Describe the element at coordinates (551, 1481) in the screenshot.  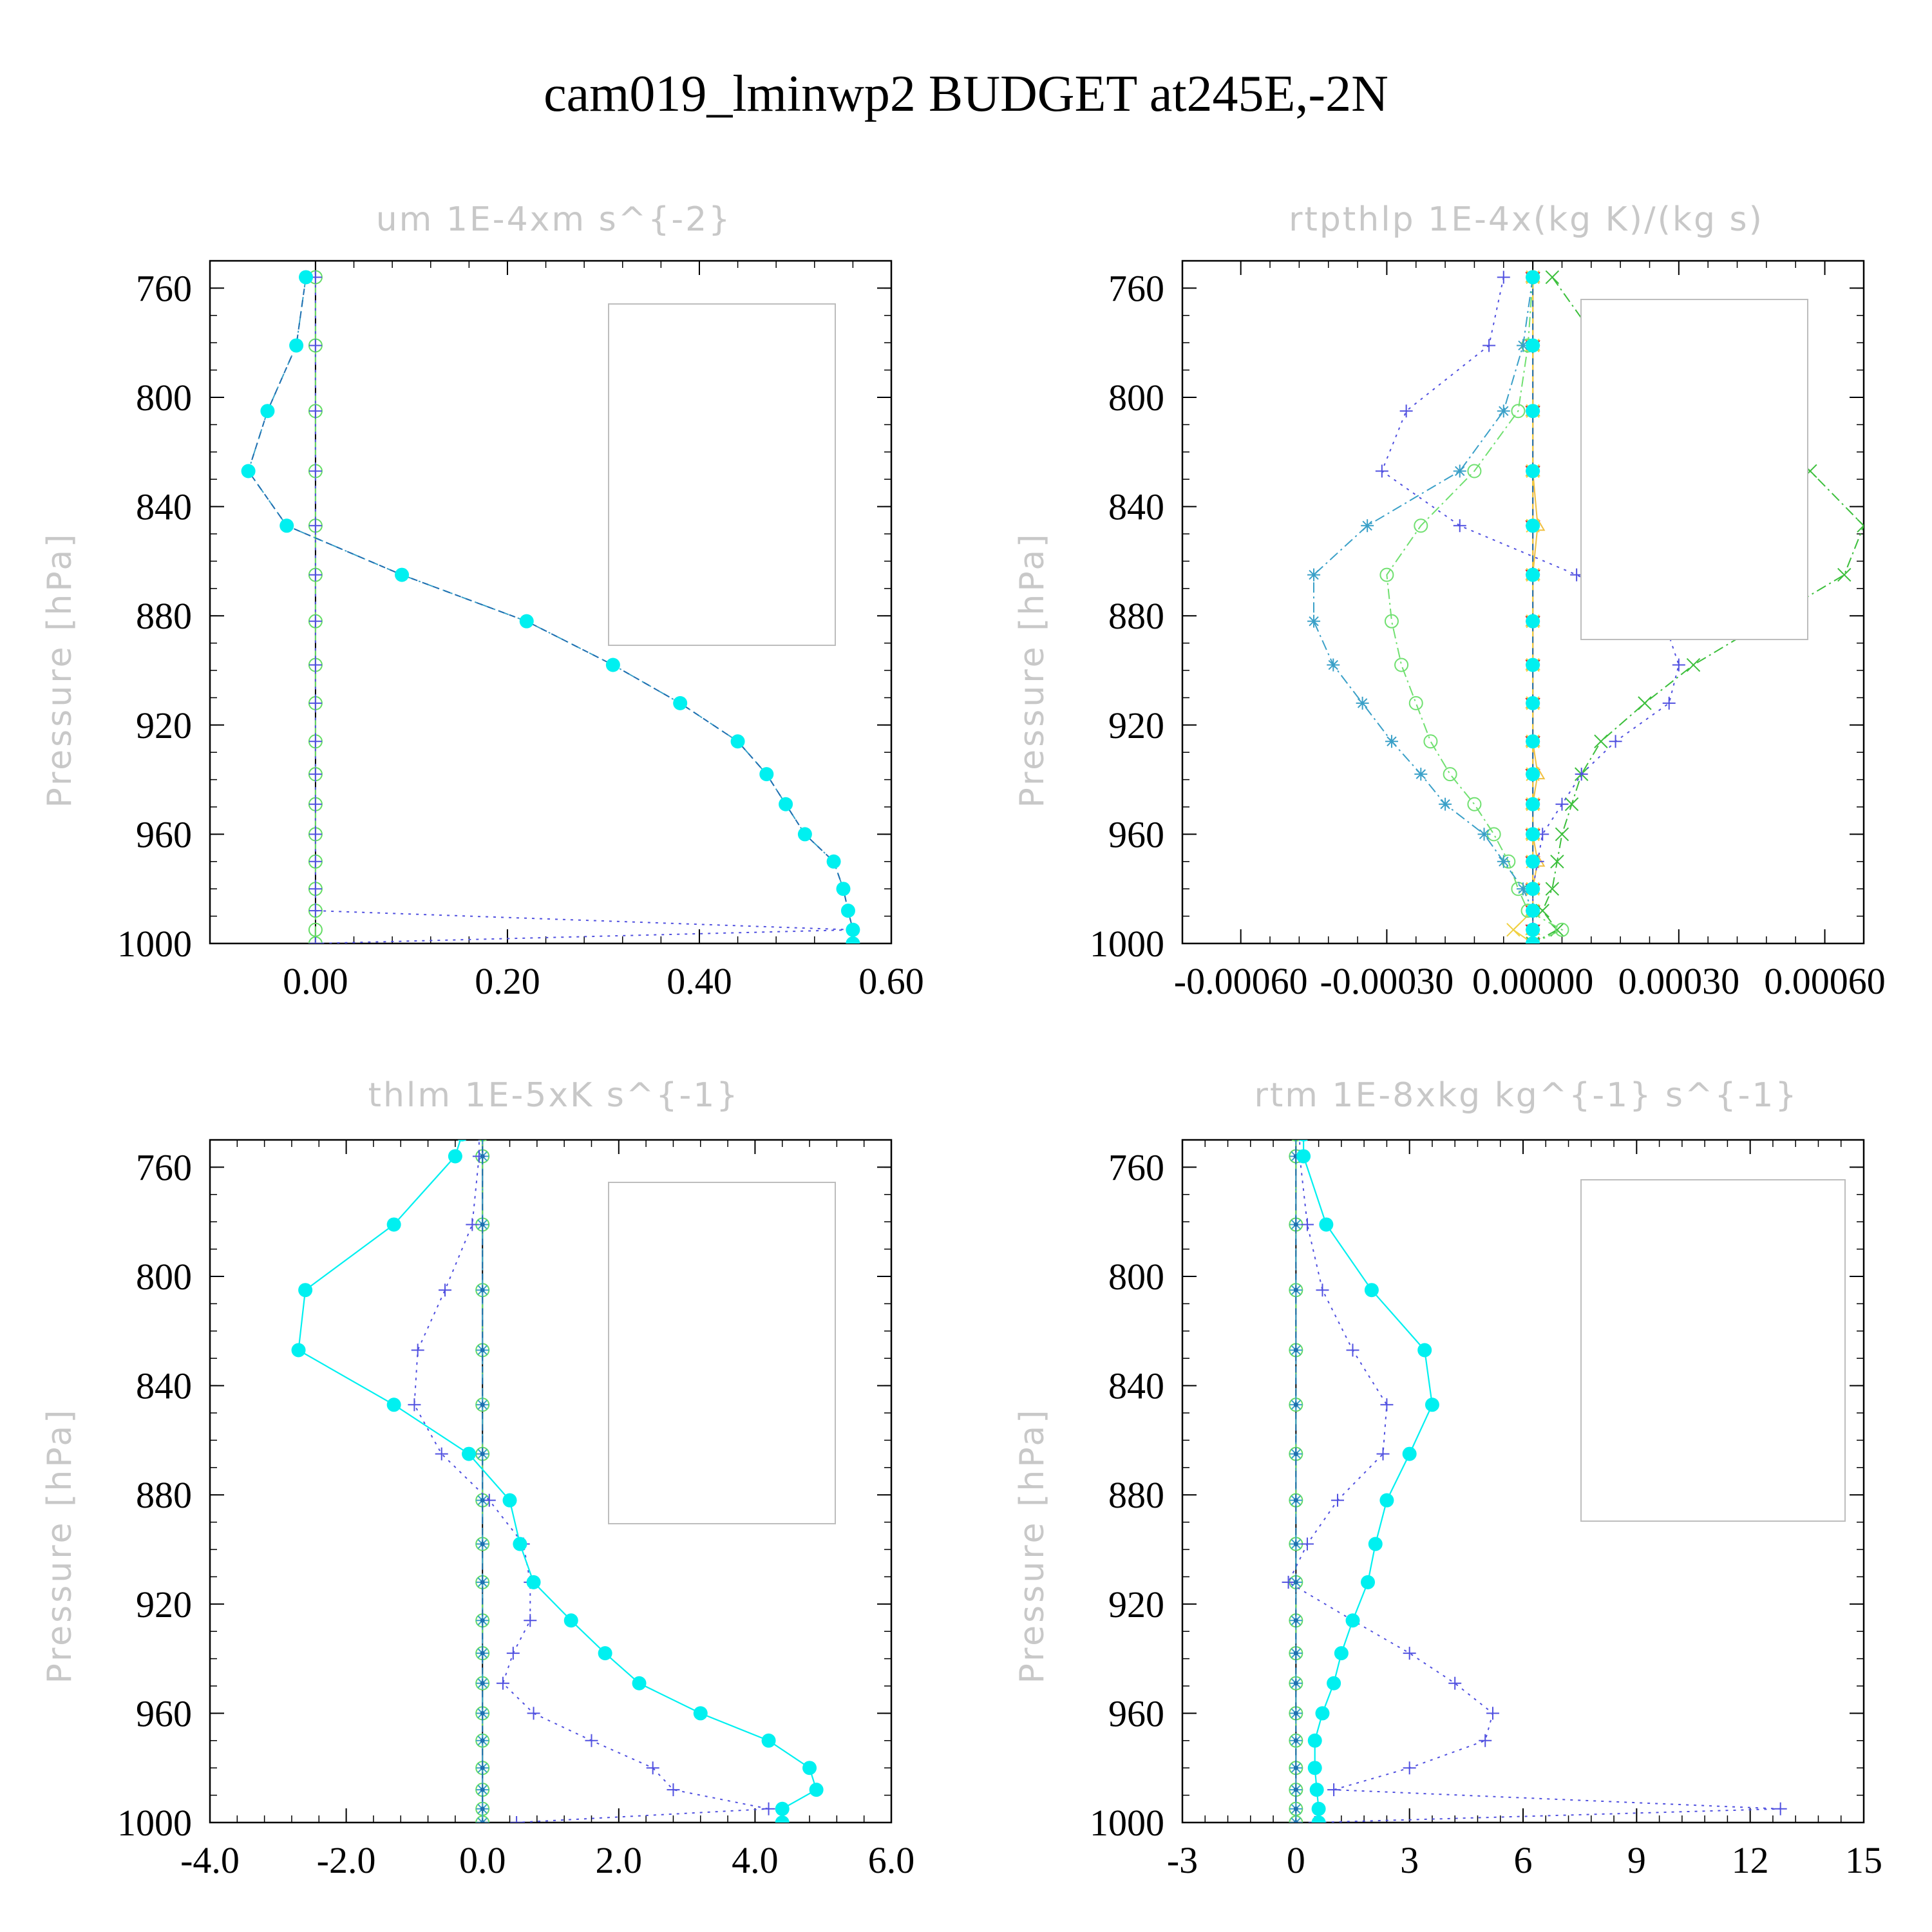
I see `plot-frame-thlm` at that location.